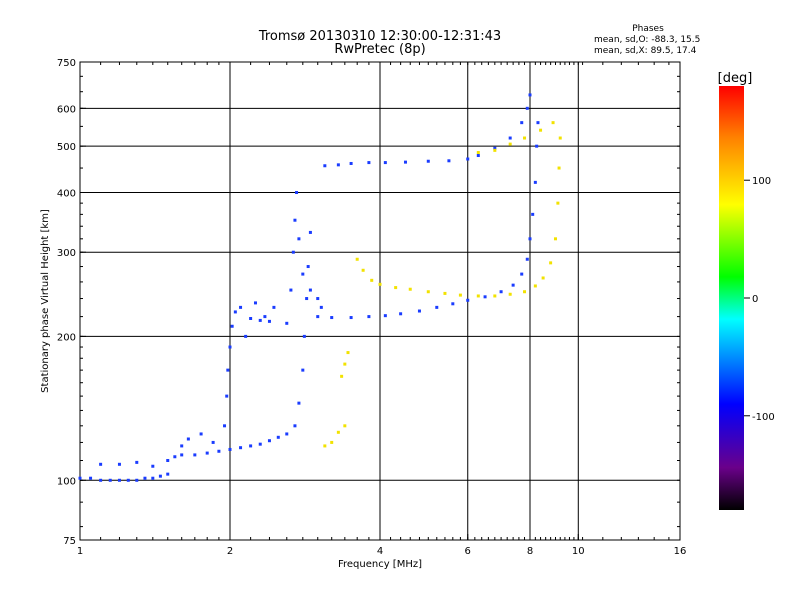 Image resolution: width=800 pixels, height=600 pixels. I want to click on y-tick-label: 300, so click(66, 253).